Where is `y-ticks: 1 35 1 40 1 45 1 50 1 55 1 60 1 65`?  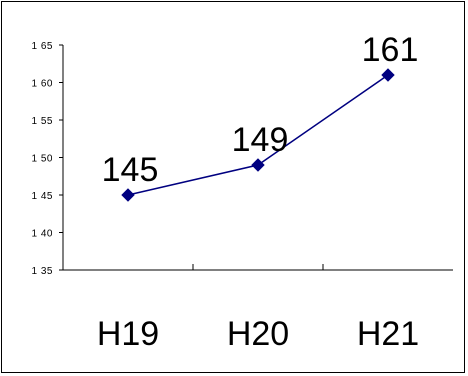 y-ticks: 1 35 1 40 1 45 1 50 1 55 1 60 1 65 is located at coordinates (47, 159).